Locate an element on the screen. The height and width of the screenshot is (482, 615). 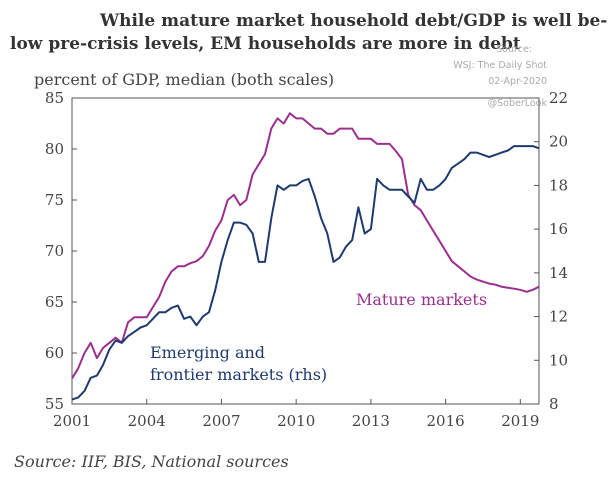
right-axis: 8 10 12 14 16 18 20 22 is located at coordinates (551, 251).